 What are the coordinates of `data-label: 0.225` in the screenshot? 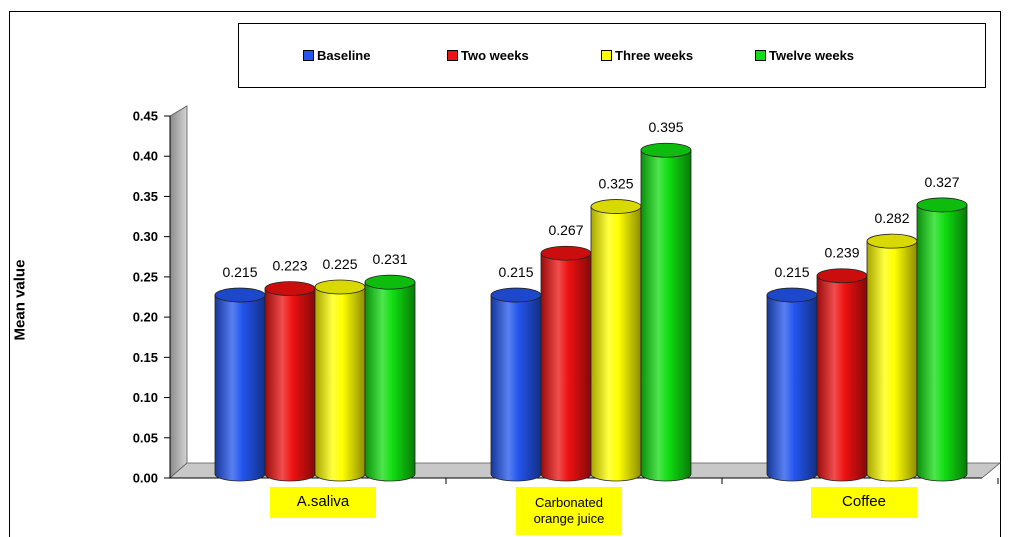 It's located at (339, 264).